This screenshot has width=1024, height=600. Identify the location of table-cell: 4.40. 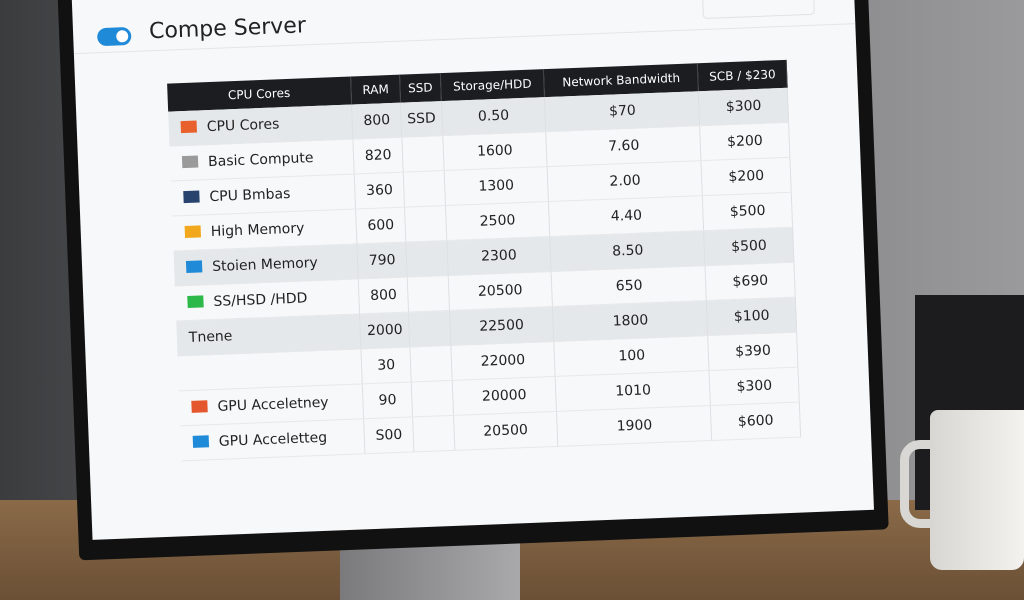
(626, 216).